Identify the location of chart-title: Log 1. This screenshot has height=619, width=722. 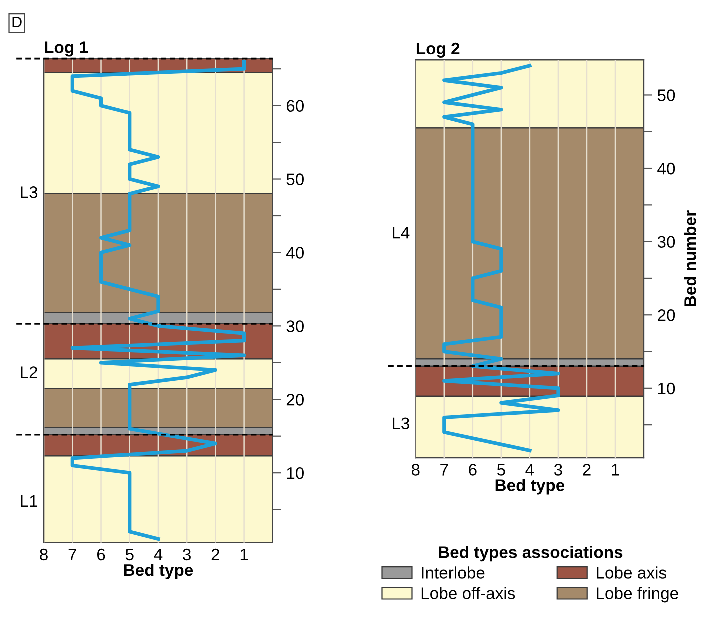
(66, 49).